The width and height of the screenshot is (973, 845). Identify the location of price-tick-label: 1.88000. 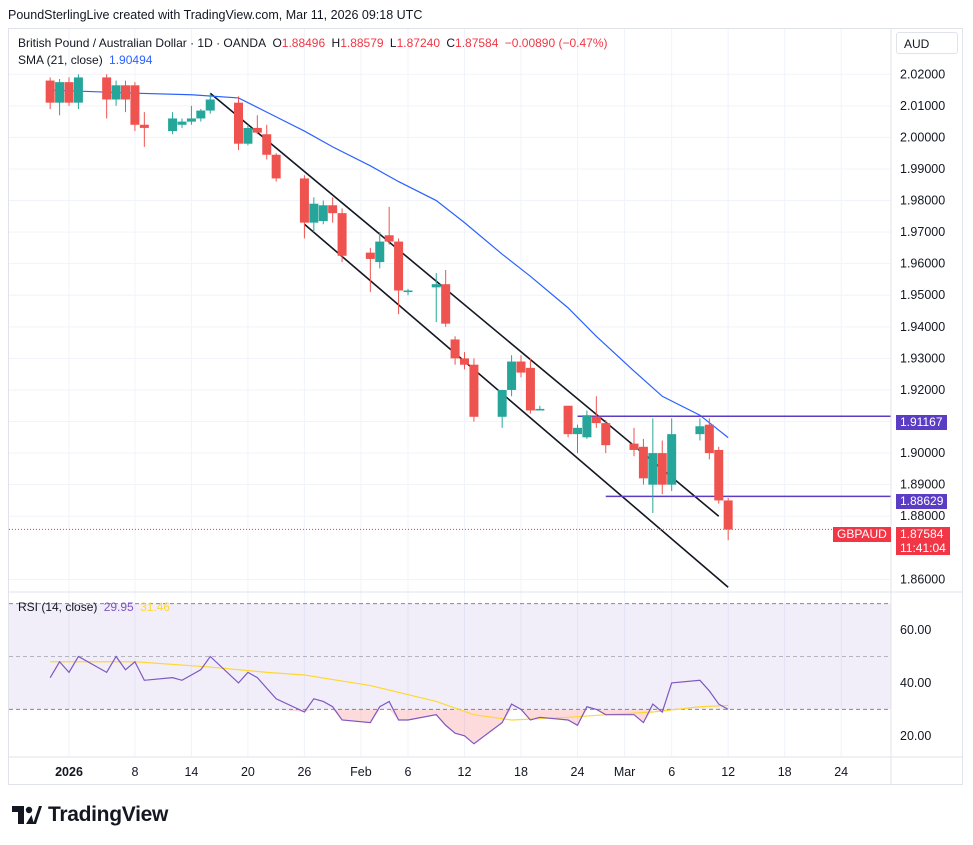
(922, 516).